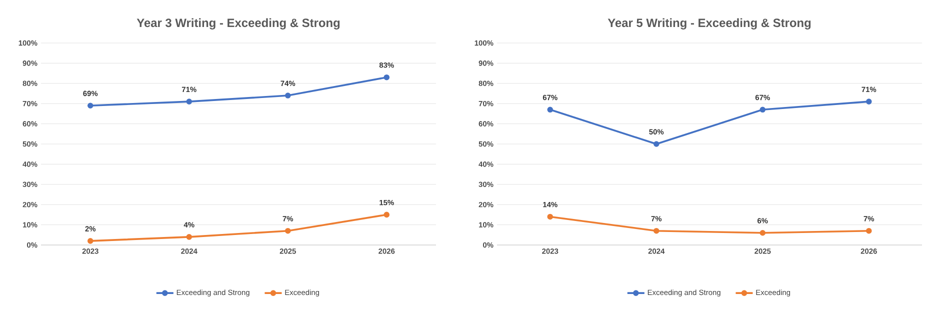  Describe the element at coordinates (709, 24) in the screenshot. I see `chart-title: Year 5 Writing - Exceeding & Strong` at that location.